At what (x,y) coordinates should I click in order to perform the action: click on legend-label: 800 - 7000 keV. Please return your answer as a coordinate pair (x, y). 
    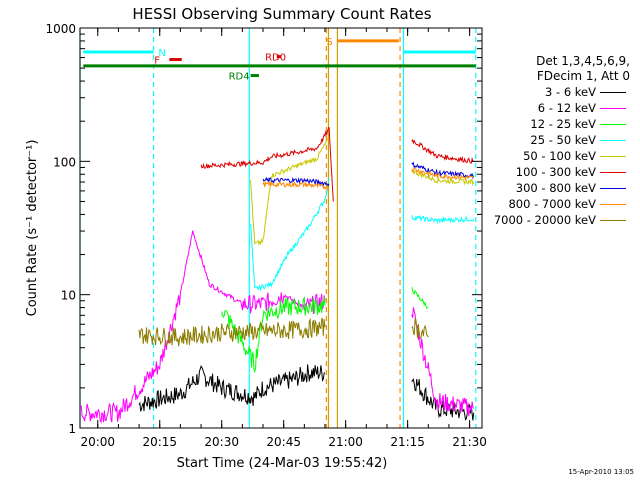
    Looking at the image, I should click on (552, 204).